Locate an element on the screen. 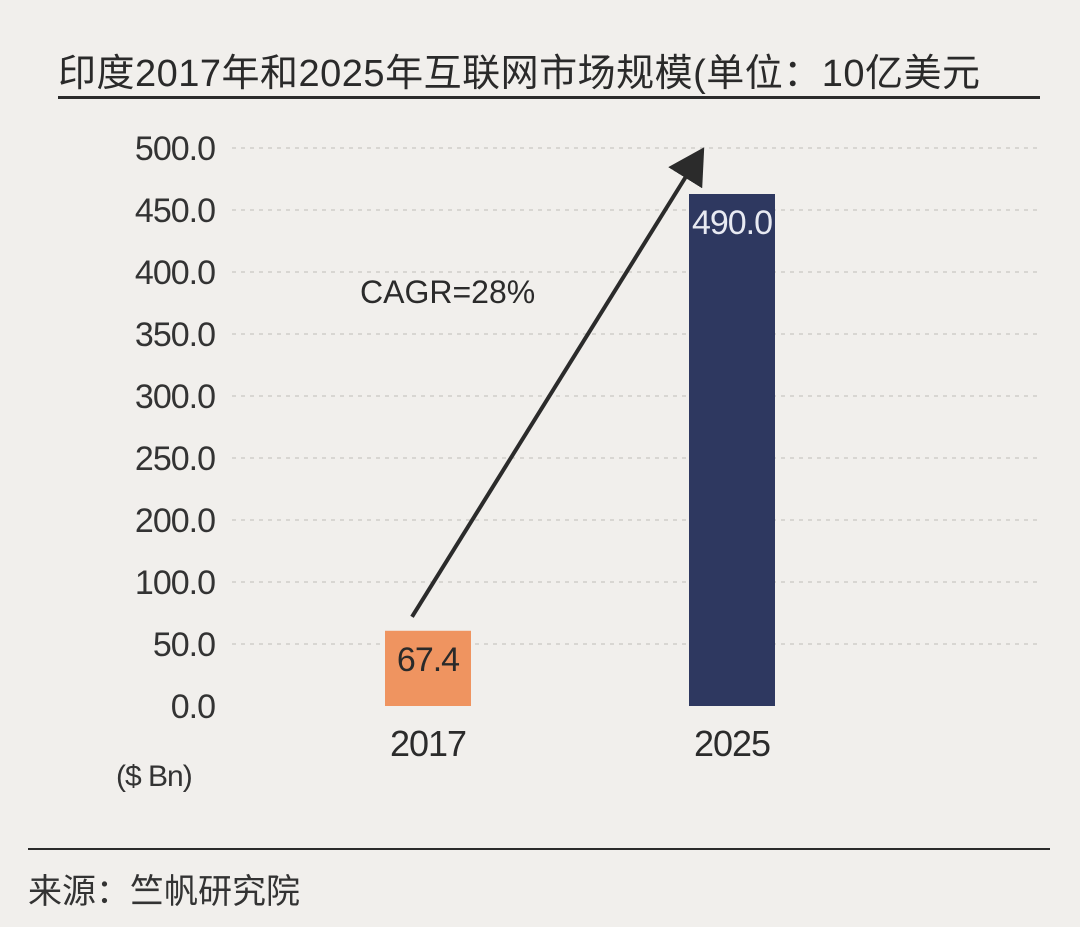 This screenshot has height=927, width=1080. value-label-2025: 490.0 is located at coordinates (732, 223).